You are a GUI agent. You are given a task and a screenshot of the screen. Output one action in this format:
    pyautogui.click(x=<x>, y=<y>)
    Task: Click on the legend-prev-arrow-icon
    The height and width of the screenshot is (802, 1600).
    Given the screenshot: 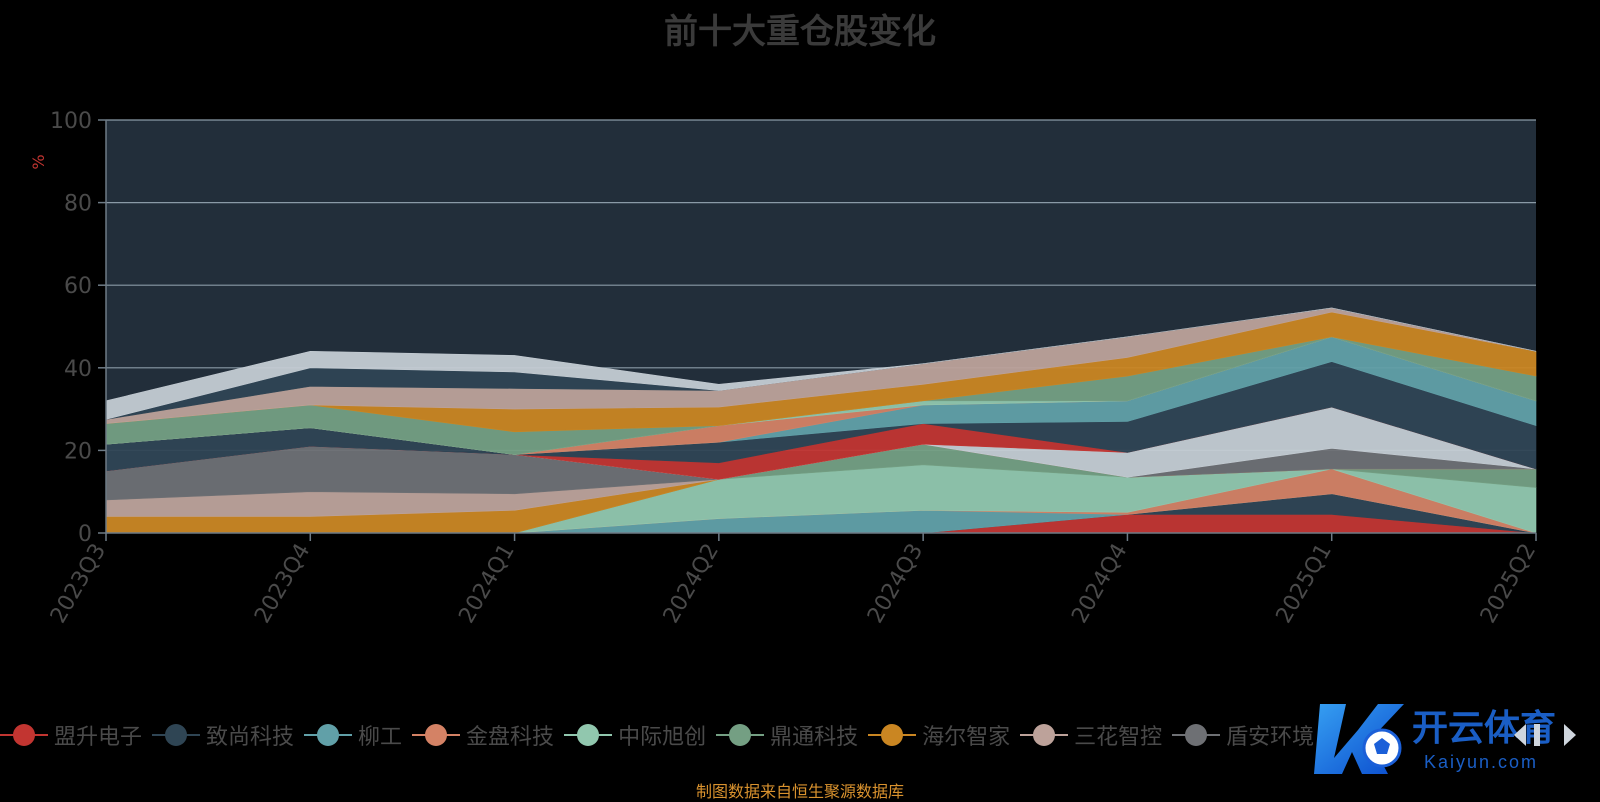 What is the action you would take?
    pyautogui.click(x=1520, y=735)
    